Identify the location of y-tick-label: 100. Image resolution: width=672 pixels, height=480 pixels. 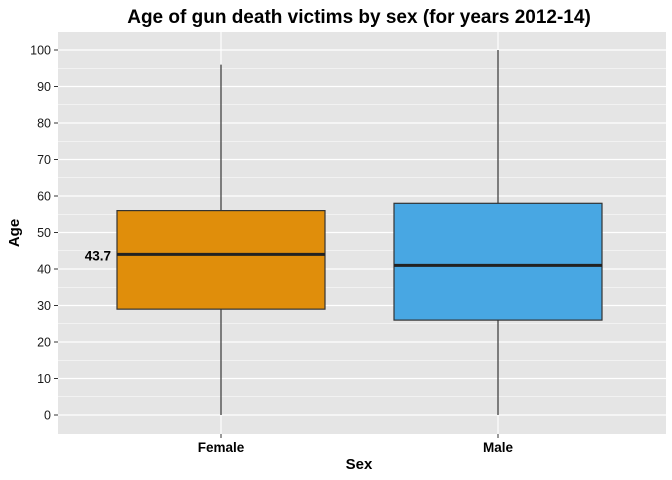
(40, 51).